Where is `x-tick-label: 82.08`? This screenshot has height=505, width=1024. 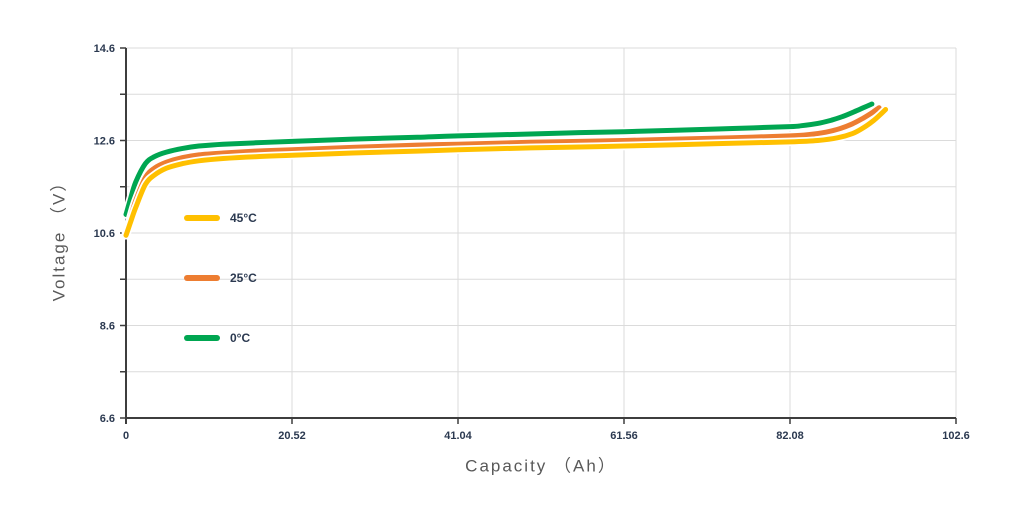
x-tick-label: 82.08 is located at coordinates (790, 436).